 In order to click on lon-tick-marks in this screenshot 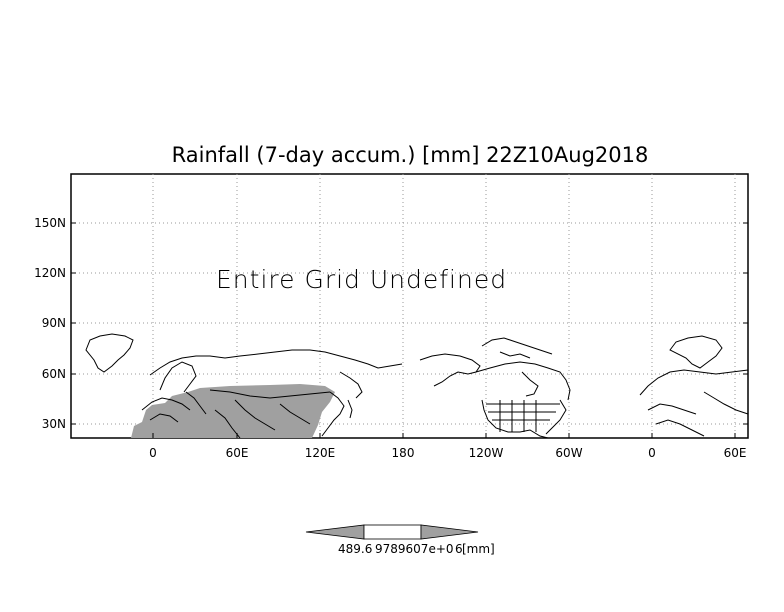, I will do `click(444, 435)`.